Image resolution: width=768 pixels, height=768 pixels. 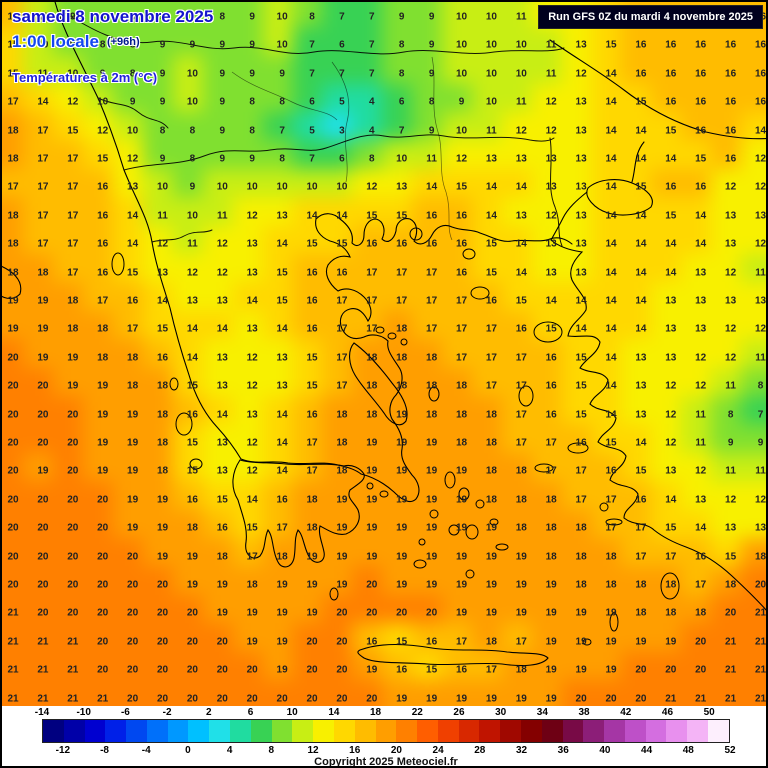 I want to click on legend-label: 24, so click(x=438, y=750).